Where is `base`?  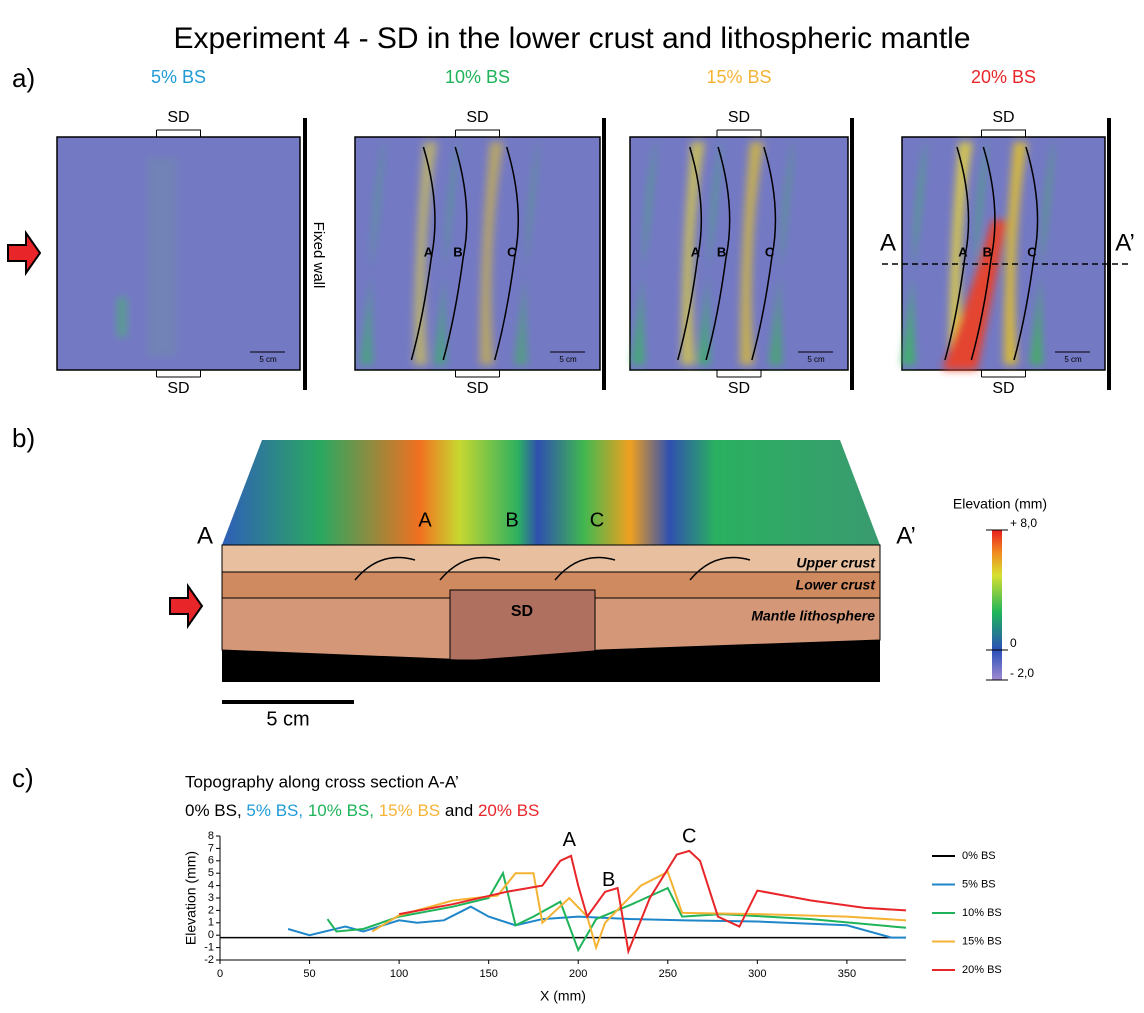 base is located at coordinates (551, 661).